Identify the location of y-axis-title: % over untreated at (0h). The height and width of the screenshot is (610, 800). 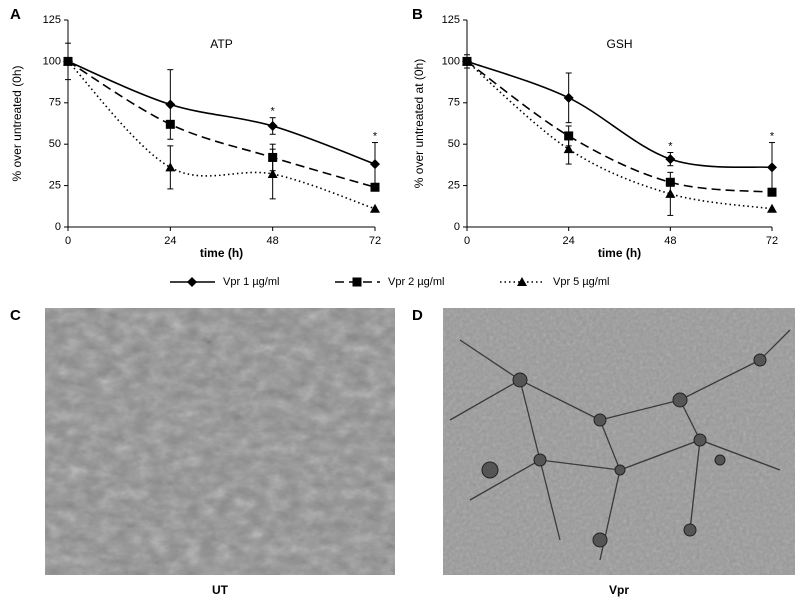
(419, 123).